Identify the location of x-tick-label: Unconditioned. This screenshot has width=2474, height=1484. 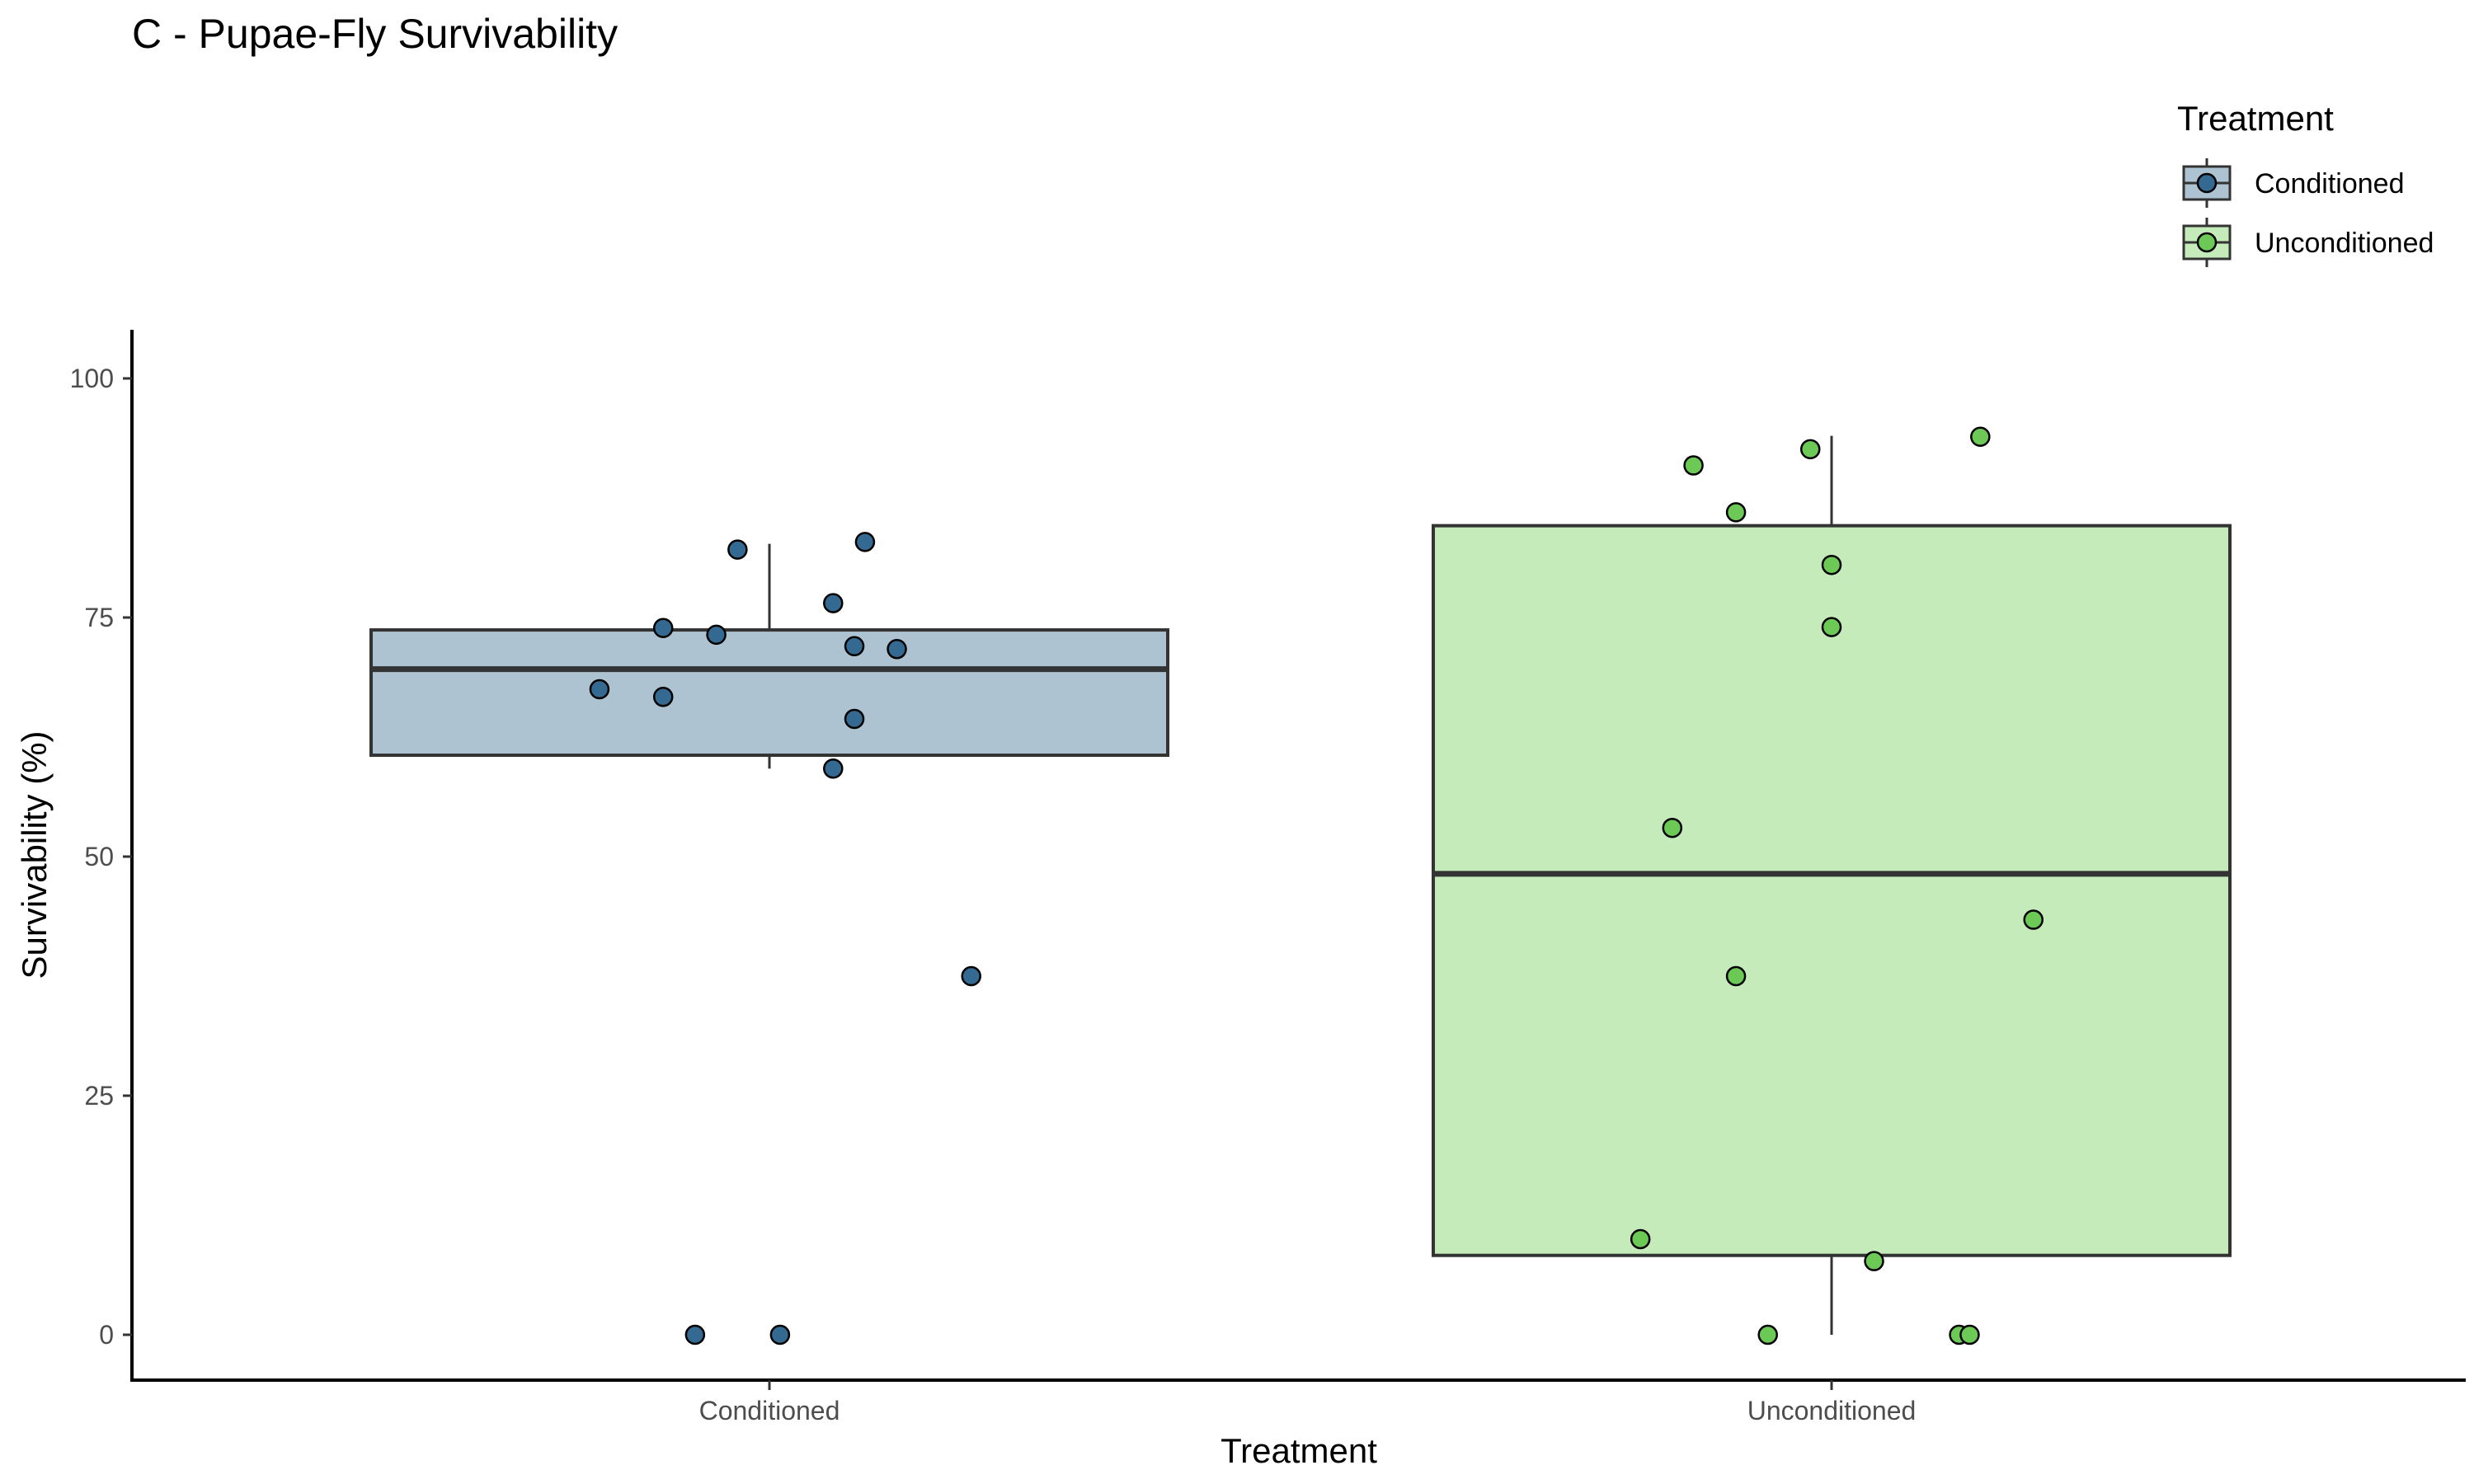
(1832, 1410).